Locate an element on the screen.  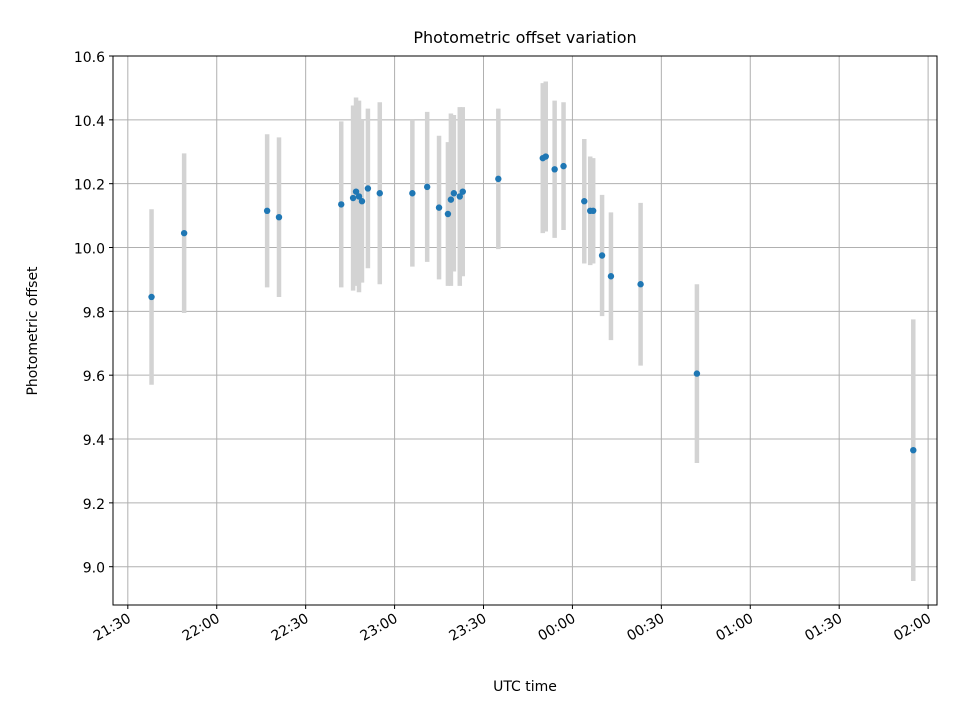
y-tick-label: 10.6 is located at coordinates (89, 58).